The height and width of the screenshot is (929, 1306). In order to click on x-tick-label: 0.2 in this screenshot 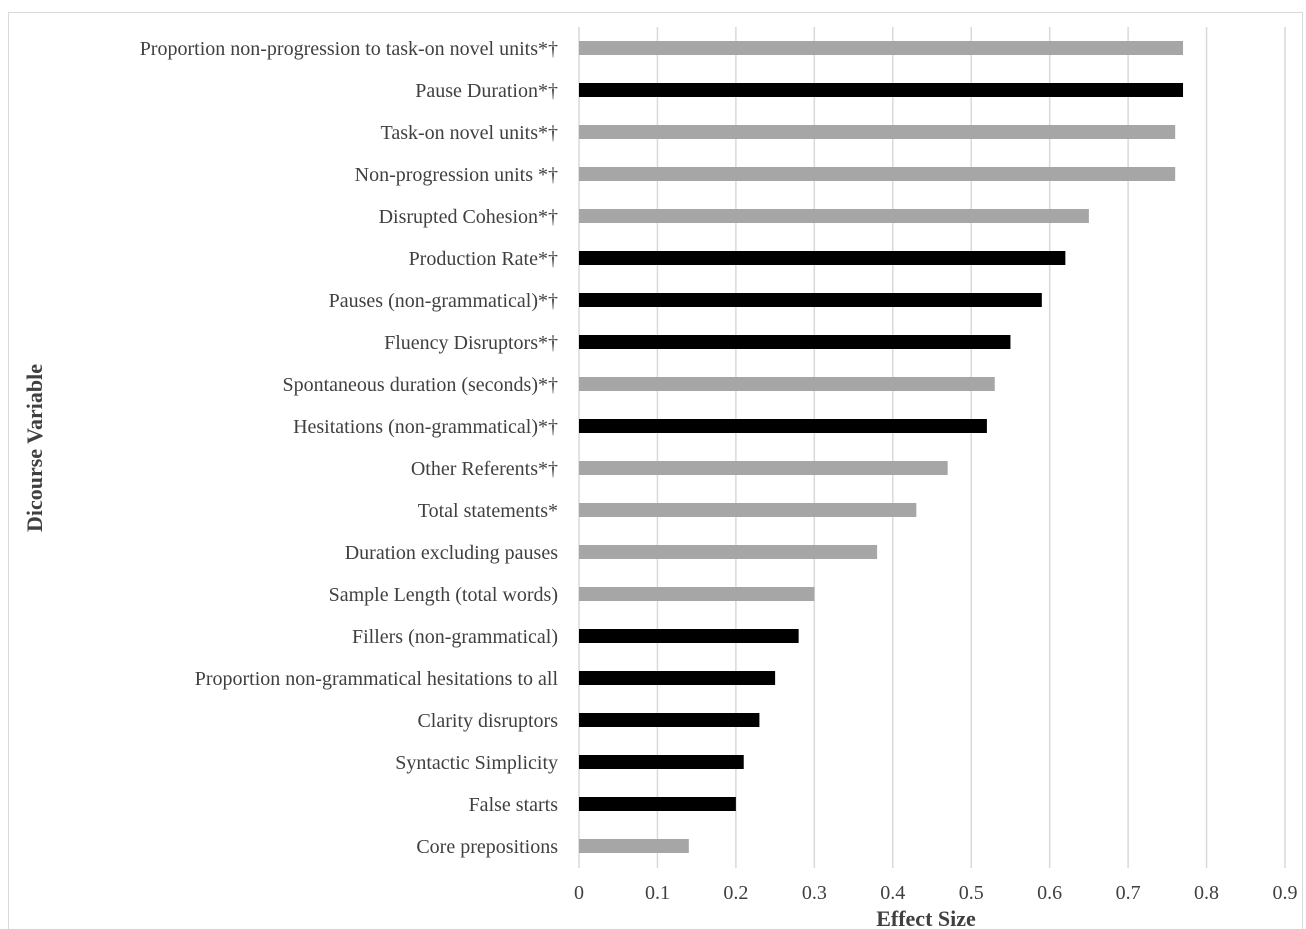, I will do `click(735, 893)`.